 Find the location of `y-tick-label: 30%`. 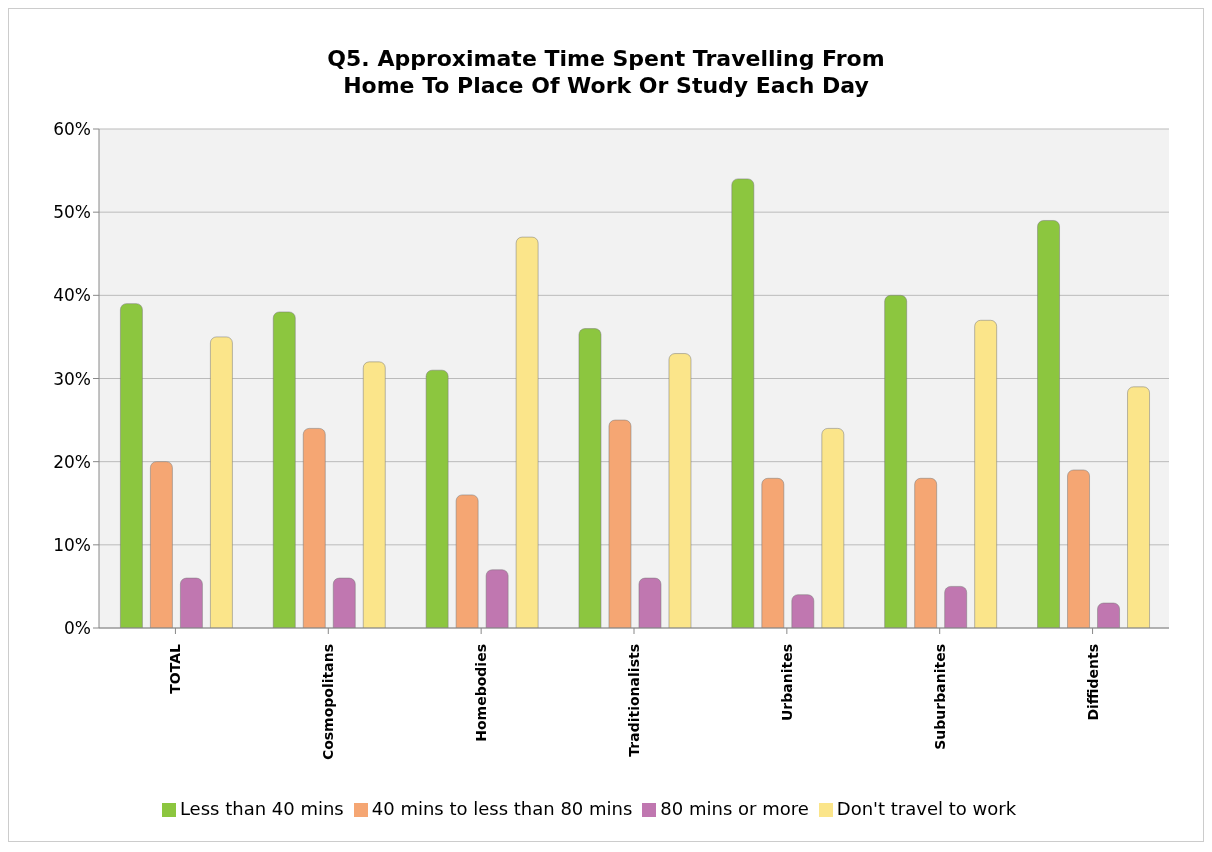

y-tick-label: 30% is located at coordinates (72, 378).